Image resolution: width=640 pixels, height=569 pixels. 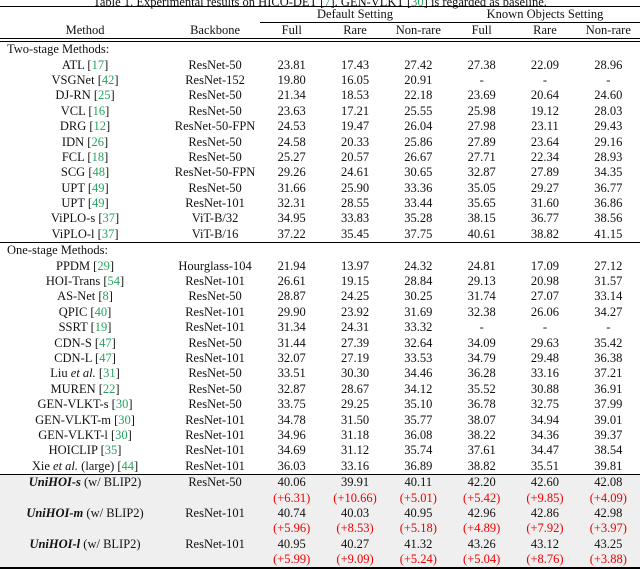 I want to click on value-cell: 24.81, so click(x=481, y=265).